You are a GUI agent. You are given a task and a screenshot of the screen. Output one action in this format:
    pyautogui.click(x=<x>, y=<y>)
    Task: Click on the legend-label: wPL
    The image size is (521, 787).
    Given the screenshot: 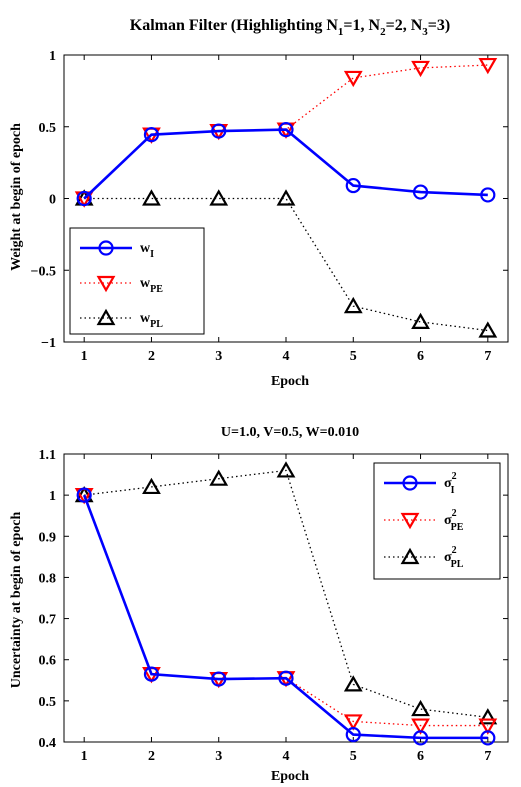 What is the action you would take?
    pyautogui.click(x=151, y=320)
    